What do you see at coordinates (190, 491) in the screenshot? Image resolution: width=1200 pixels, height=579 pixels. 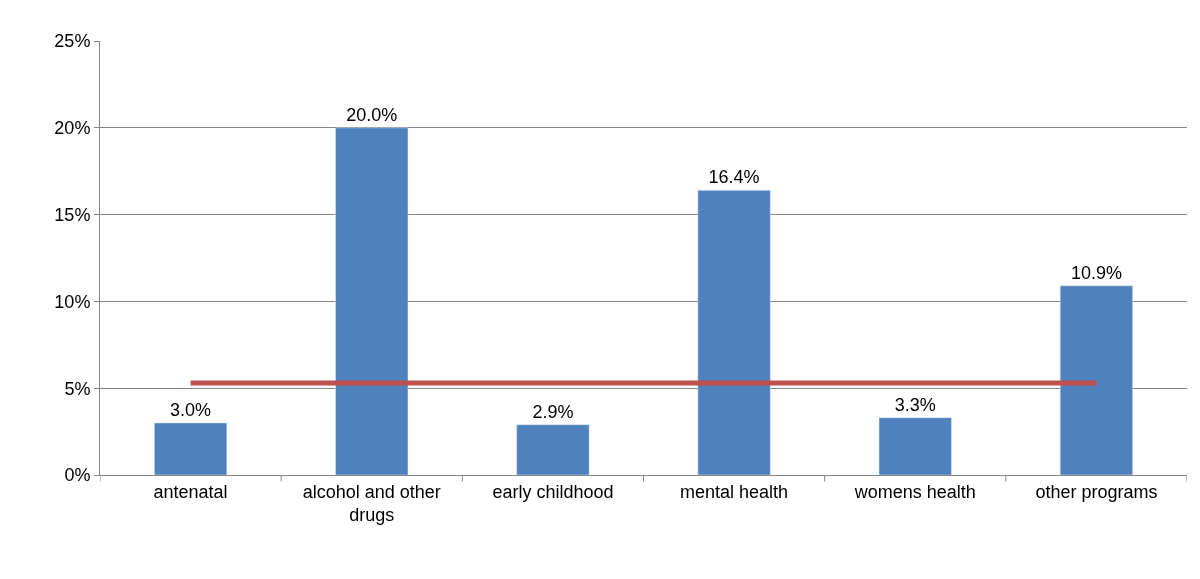 I see `x-tick-label: antenatal` at bounding box center [190, 491].